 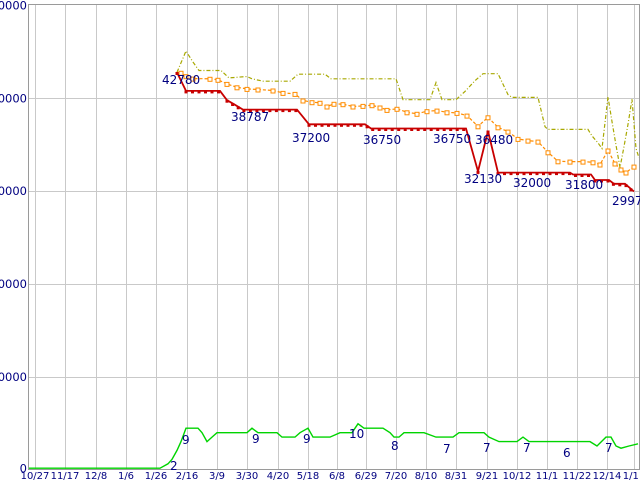 I want to click on price-label: 37200, so click(x=311, y=138).